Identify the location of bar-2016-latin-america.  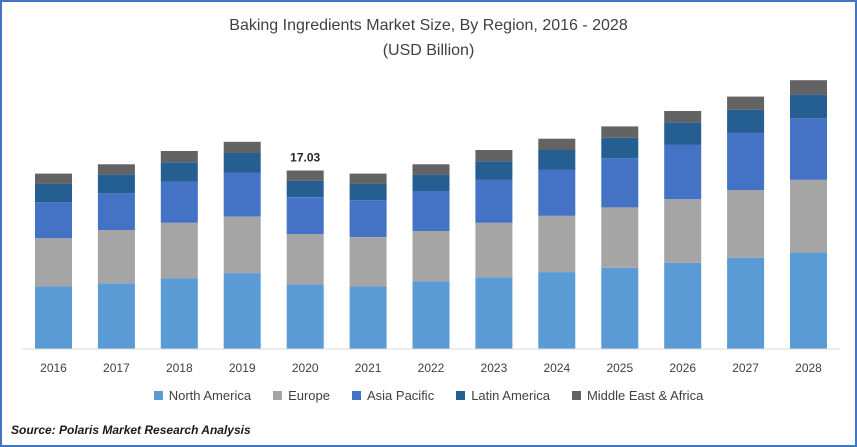
(53, 193).